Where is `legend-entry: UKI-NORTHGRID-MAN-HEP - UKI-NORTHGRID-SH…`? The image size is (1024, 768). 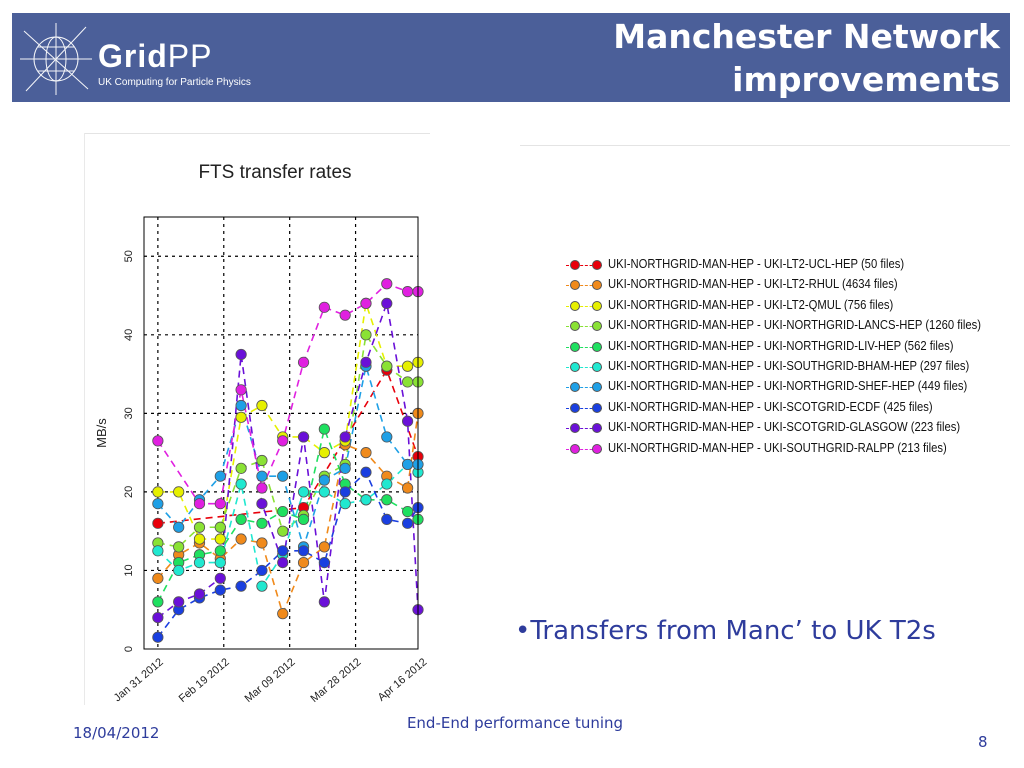 legend-entry: UKI-NORTHGRID-MAN-HEP - UKI-NORTHGRID-SH… is located at coordinates (781, 387).